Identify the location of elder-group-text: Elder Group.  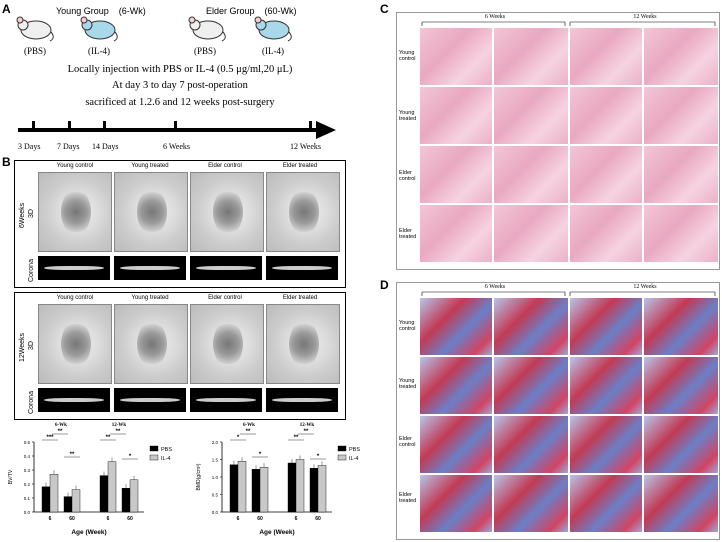
(230, 11).